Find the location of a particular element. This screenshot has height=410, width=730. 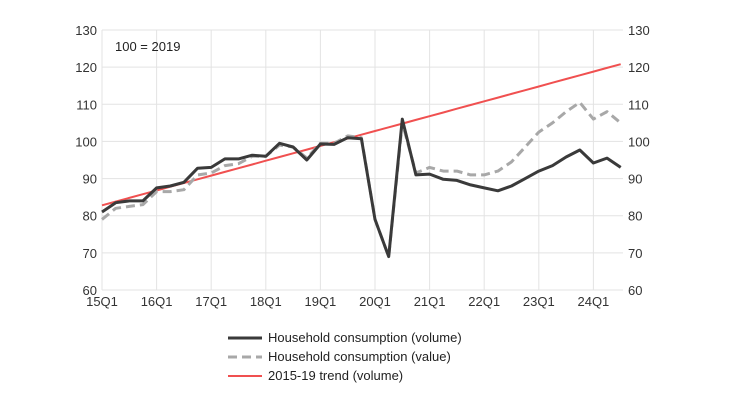

y-tick-label-left: 90 is located at coordinates (90, 179).